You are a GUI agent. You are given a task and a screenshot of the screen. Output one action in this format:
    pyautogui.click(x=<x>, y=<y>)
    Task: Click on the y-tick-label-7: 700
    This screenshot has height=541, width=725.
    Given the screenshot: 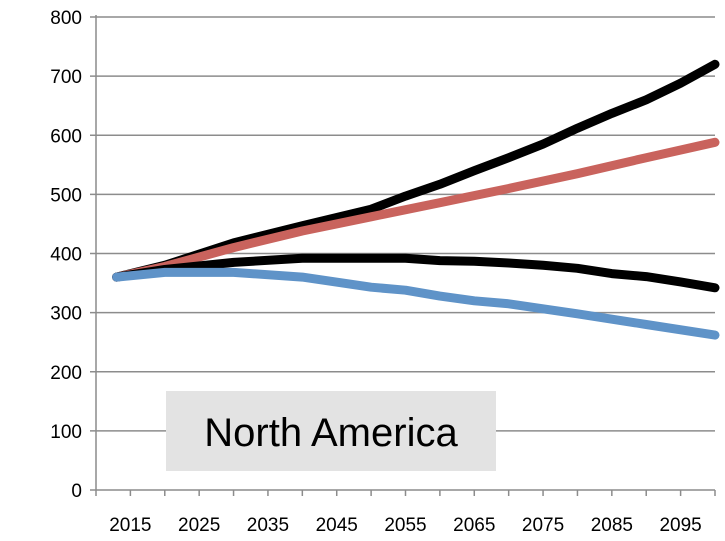 What is the action you would take?
    pyautogui.click(x=66, y=77)
    